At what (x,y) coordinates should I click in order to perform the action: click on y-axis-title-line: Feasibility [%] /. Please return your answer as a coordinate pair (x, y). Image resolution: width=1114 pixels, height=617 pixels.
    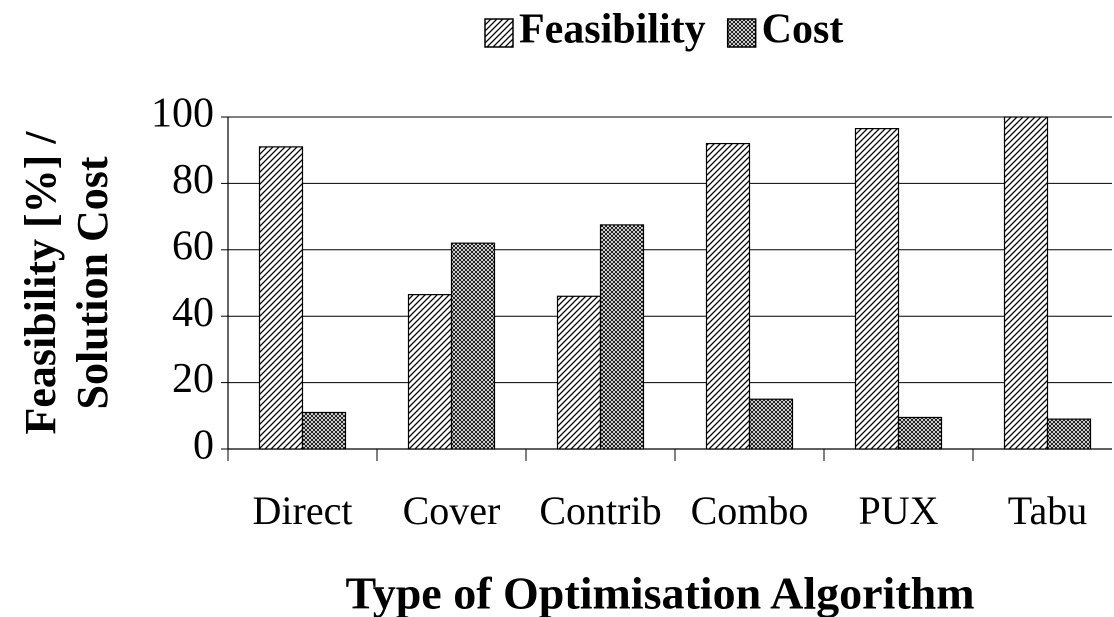
    Looking at the image, I should click on (40, 283).